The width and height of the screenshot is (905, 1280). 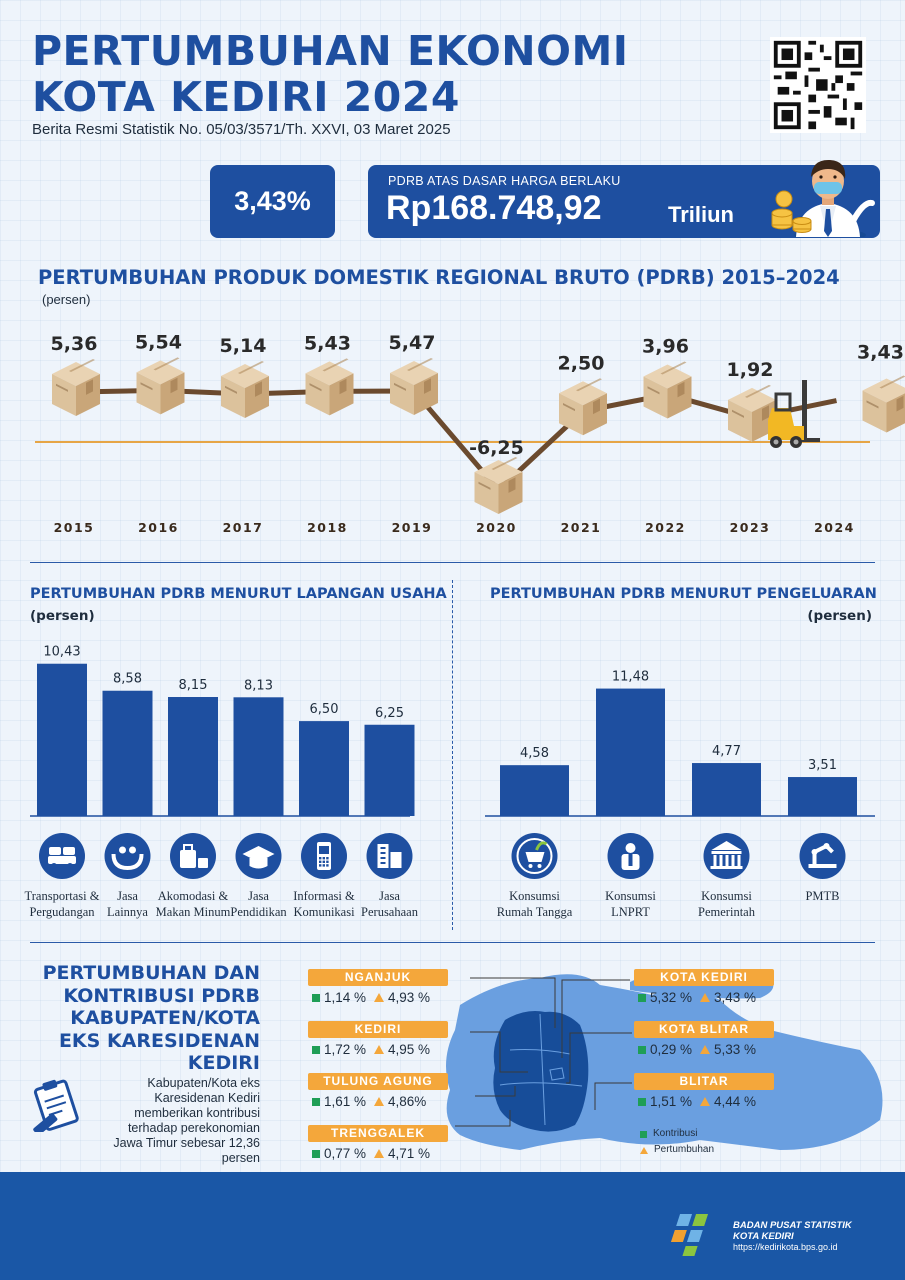 What do you see at coordinates (735, 1049) in the screenshot?
I see `region-growth: 5,33 %` at bounding box center [735, 1049].